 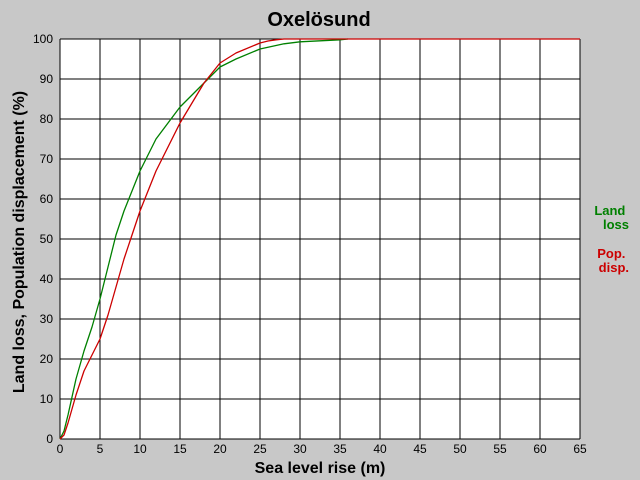 I want to click on y-tick-label: 70, so click(x=47, y=159).